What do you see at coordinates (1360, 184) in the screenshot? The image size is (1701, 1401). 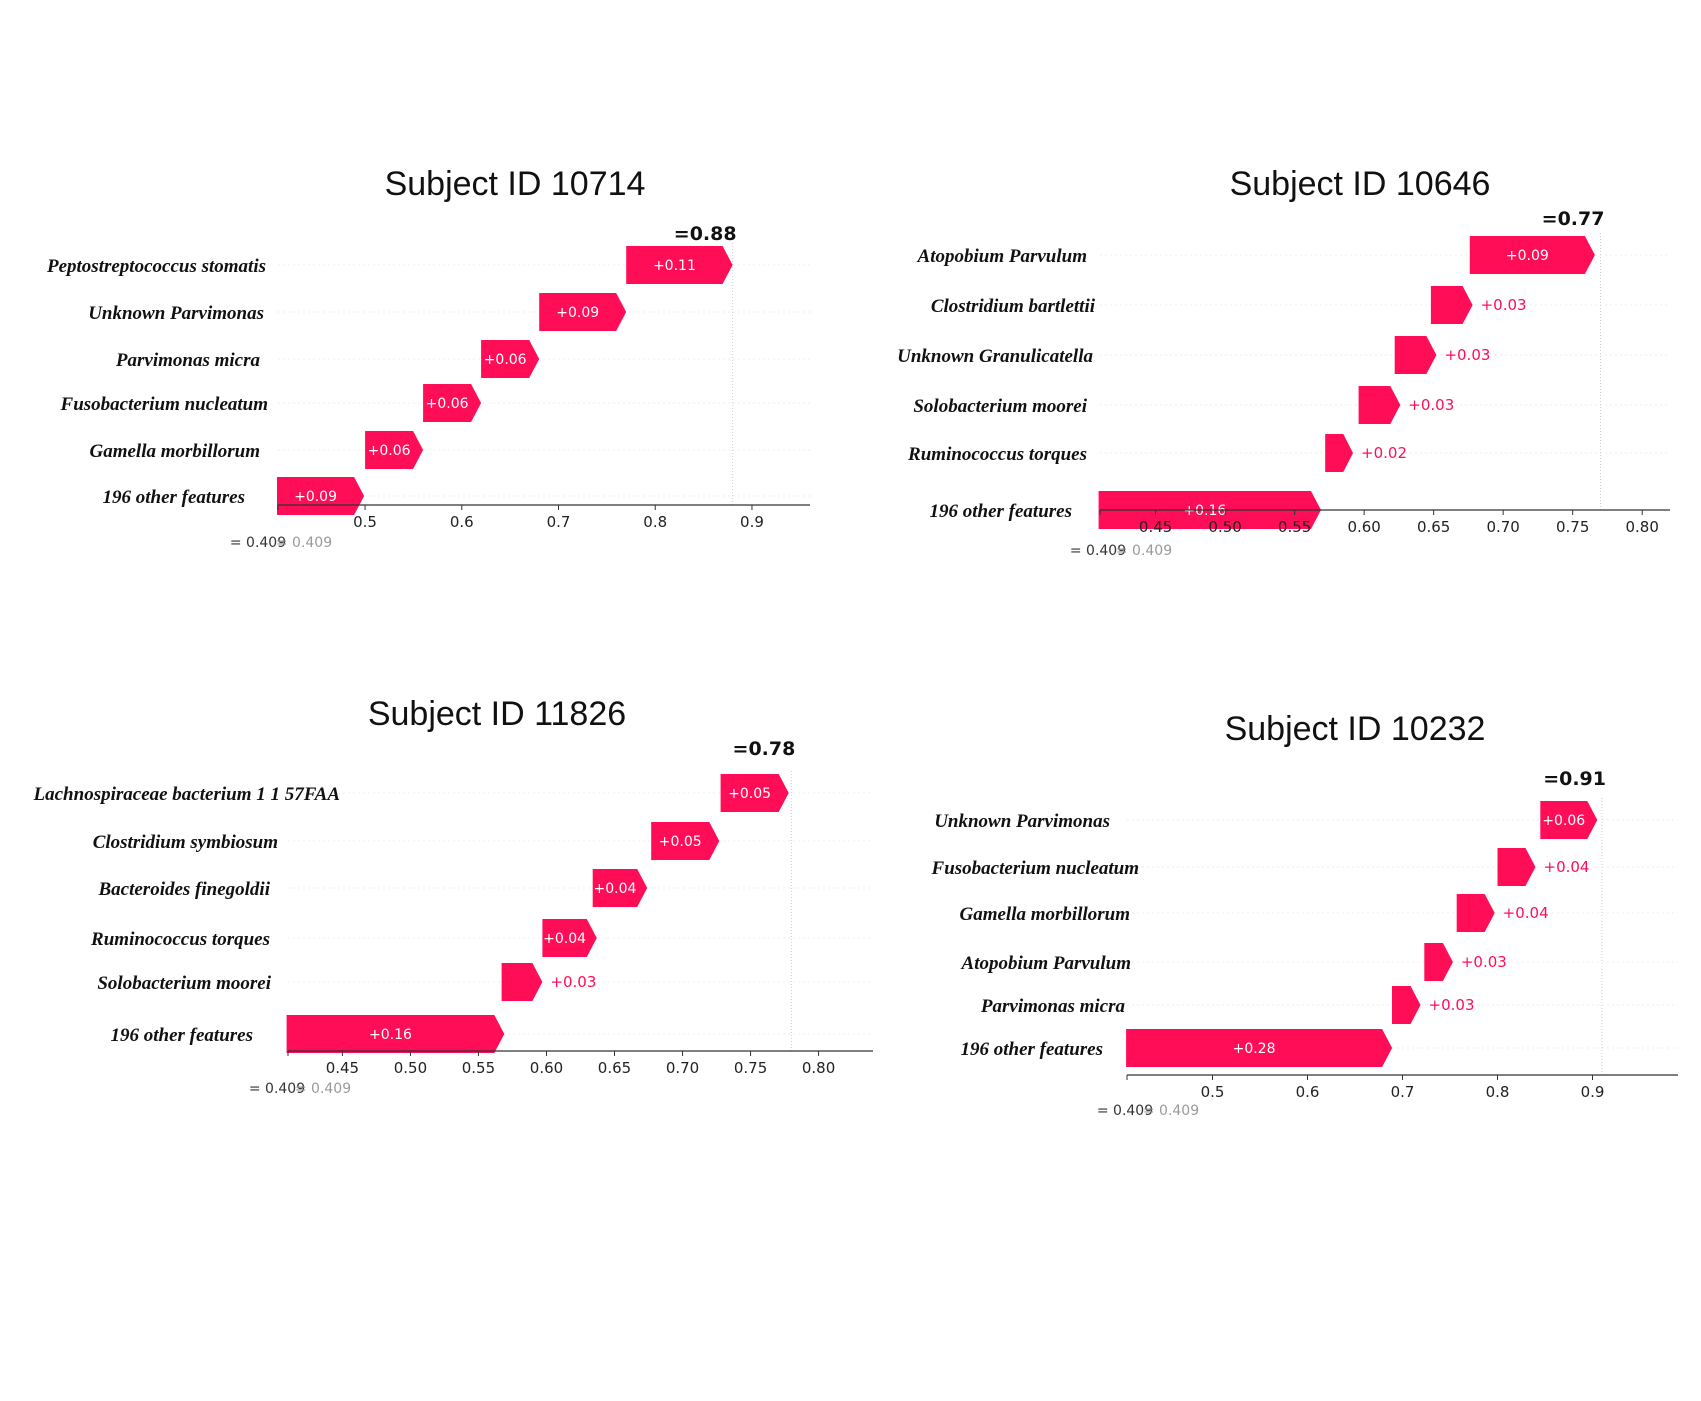 I see `chart-title: Subject ID 10646` at bounding box center [1360, 184].